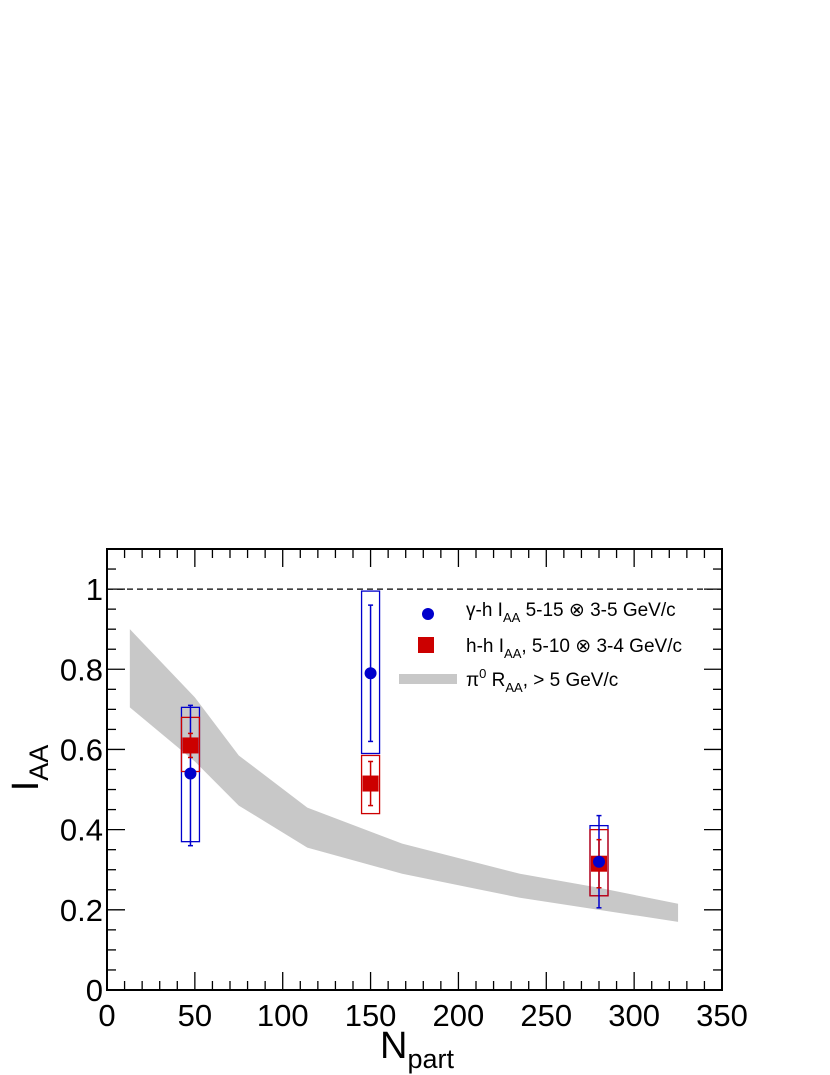 The image size is (830, 1075). Describe the element at coordinates (81, 669) in the screenshot. I see `y-tick-label: 0.8` at that location.